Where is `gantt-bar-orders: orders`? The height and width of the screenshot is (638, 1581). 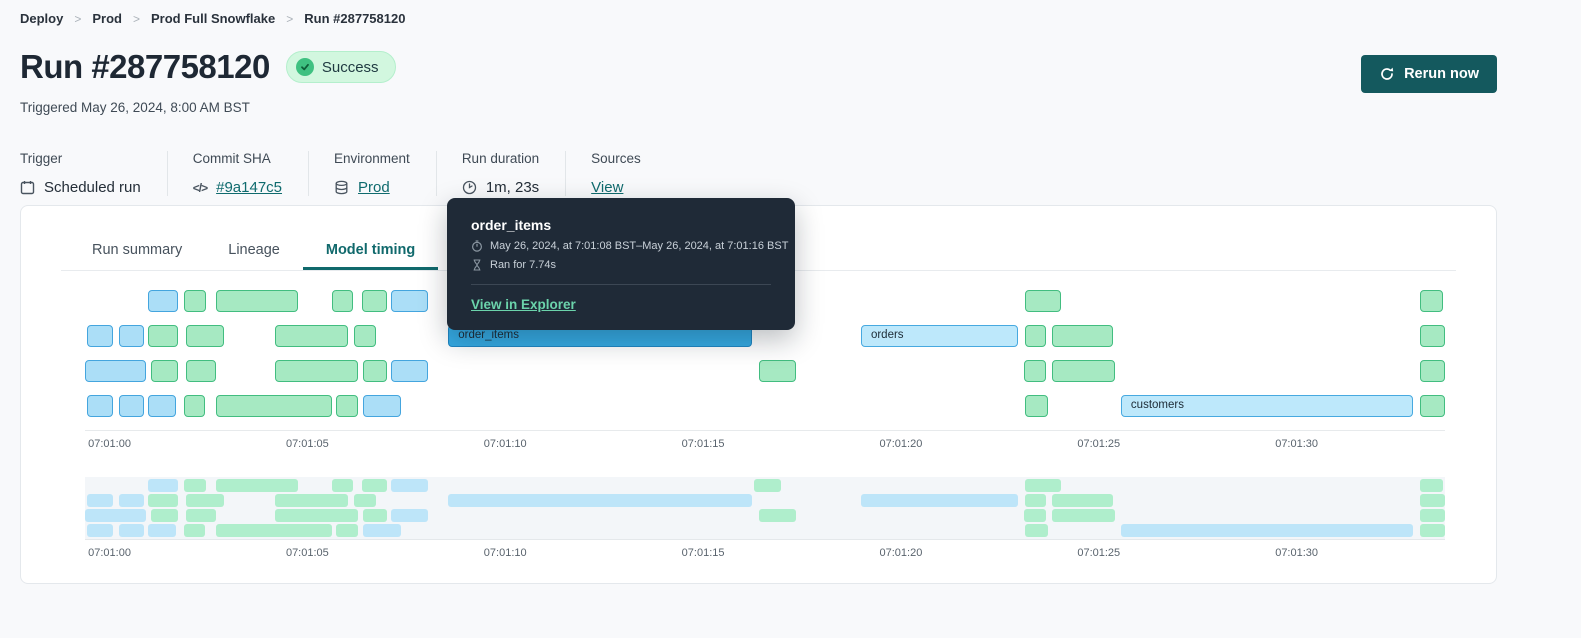 gantt-bar-orders: orders is located at coordinates (939, 336).